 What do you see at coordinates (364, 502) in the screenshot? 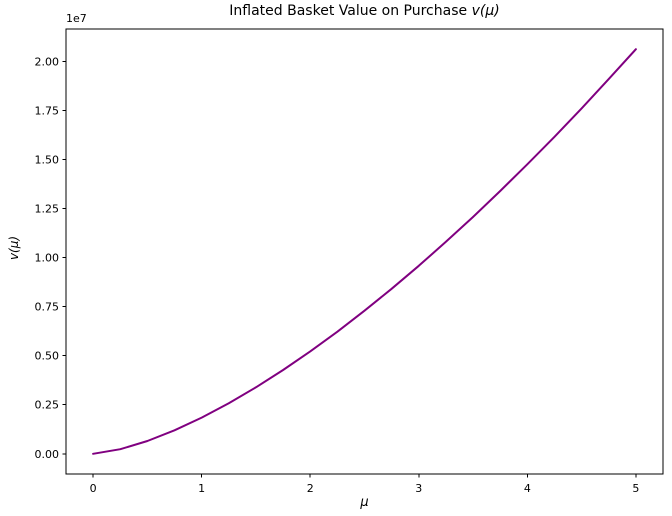
I see `x-axis-label: μ` at bounding box center [364, 502].